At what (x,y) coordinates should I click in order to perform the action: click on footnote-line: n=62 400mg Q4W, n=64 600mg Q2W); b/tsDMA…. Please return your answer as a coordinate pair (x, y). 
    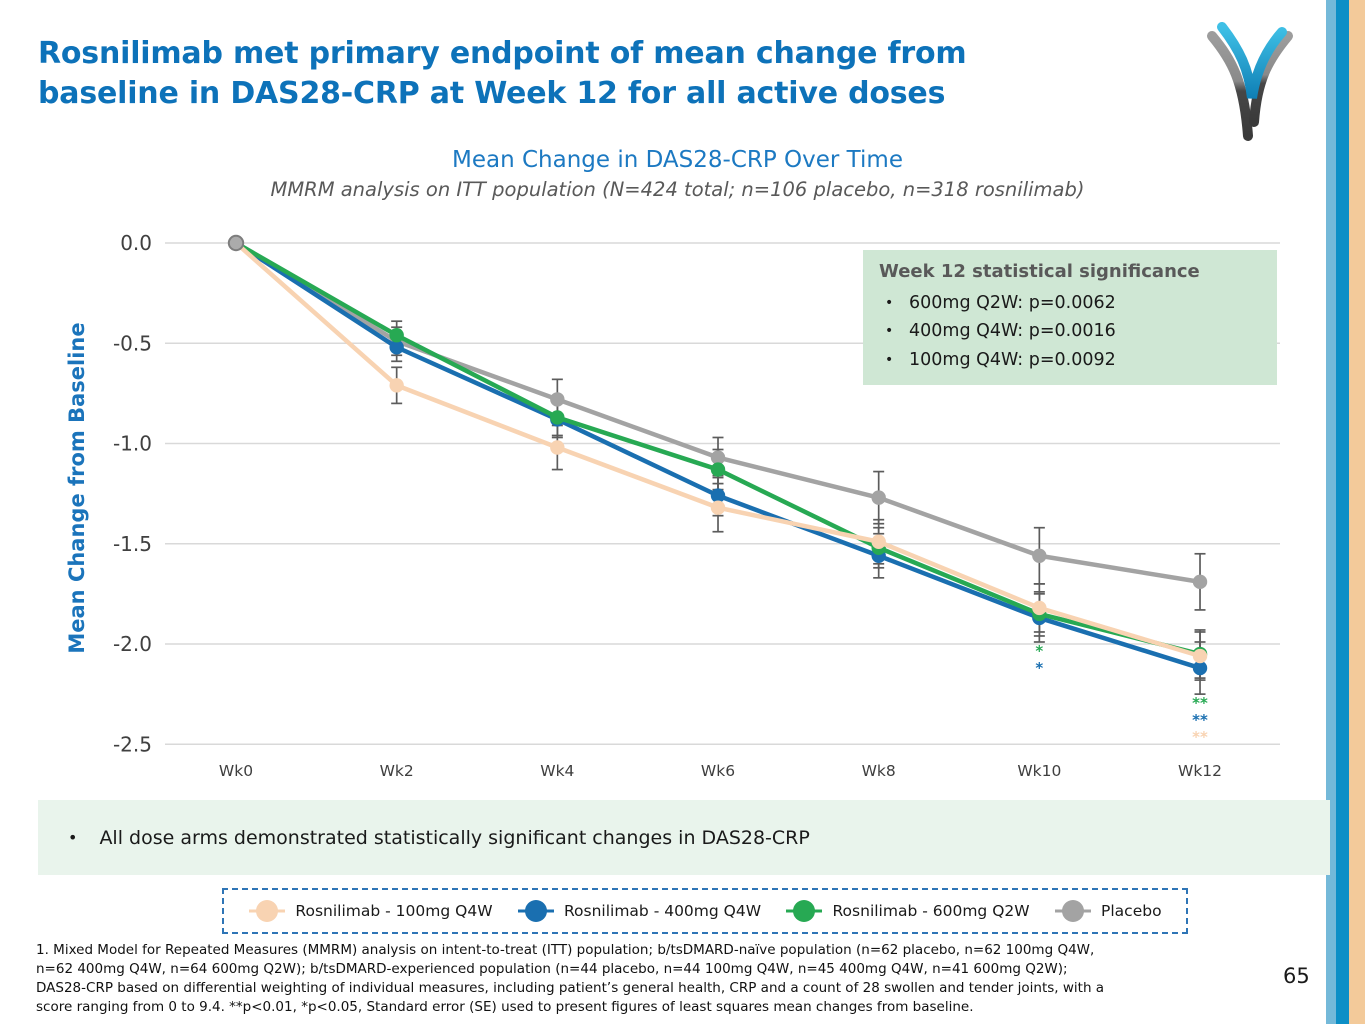
    Looking at the image, I should click on (552, 969).